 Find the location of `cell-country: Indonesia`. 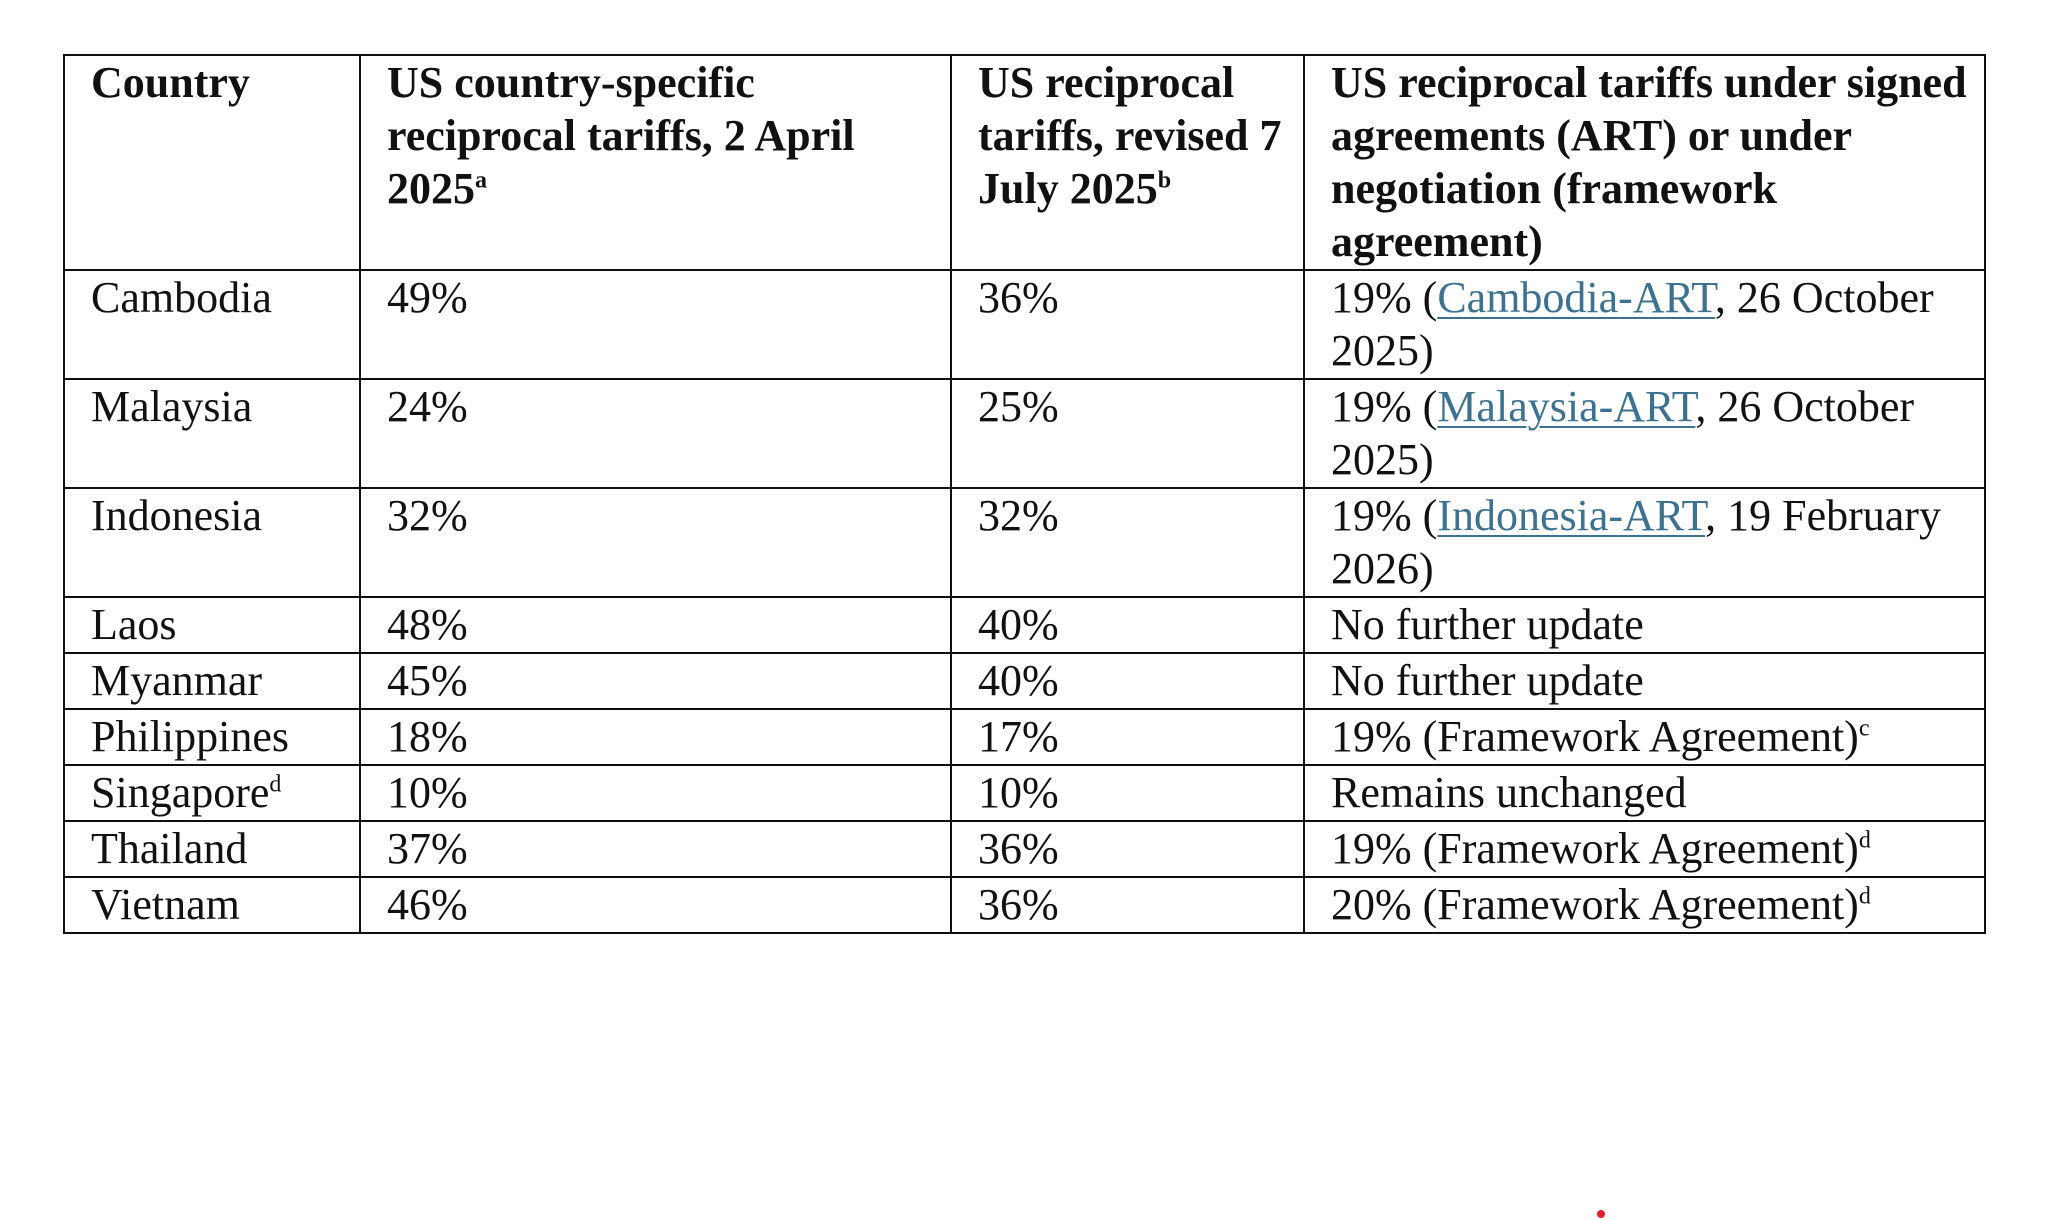

cell-country: Indonesia is located at coordinates (212, 542).